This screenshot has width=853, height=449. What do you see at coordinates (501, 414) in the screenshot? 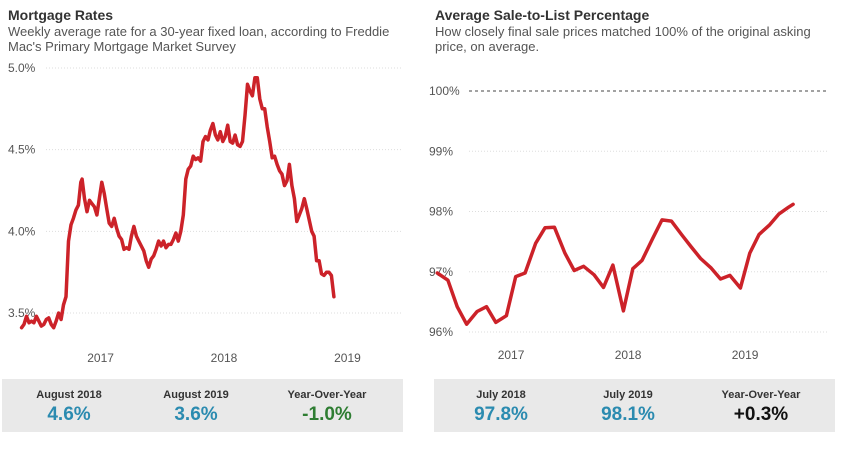
I see `stat-value: 97.8%` at bounding box center [501, 414].